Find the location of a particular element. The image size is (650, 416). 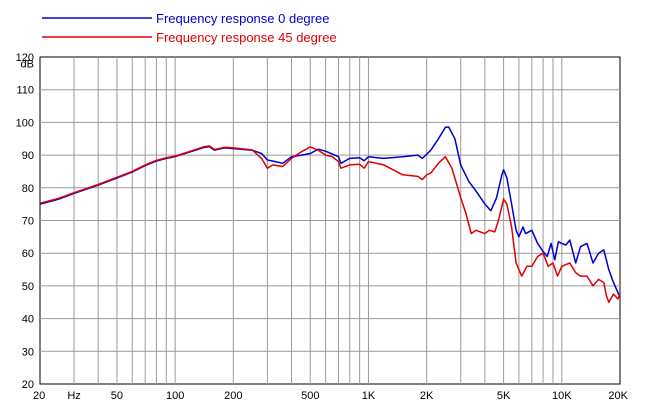

x-tick-label: 10K is located at coordinates (562, 396).